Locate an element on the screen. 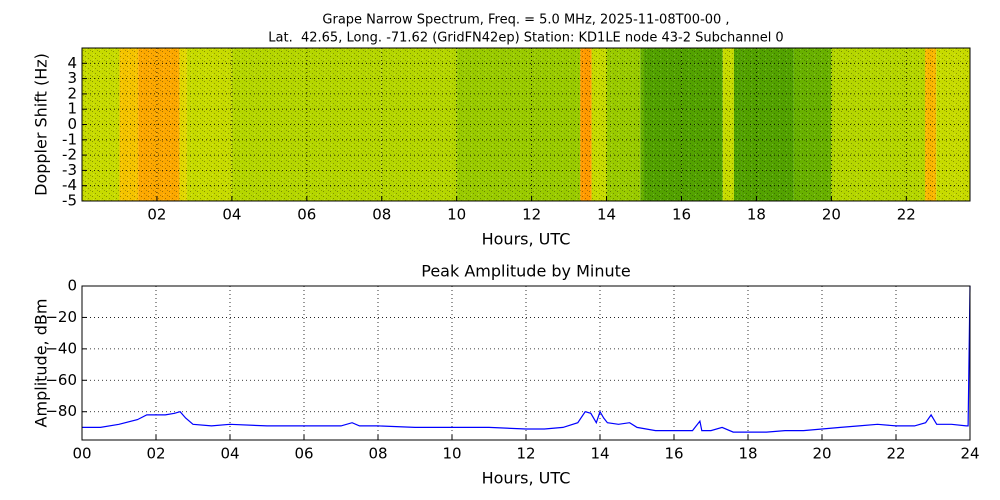  y-tick-label: 1 is located at coordinates (72, 109).